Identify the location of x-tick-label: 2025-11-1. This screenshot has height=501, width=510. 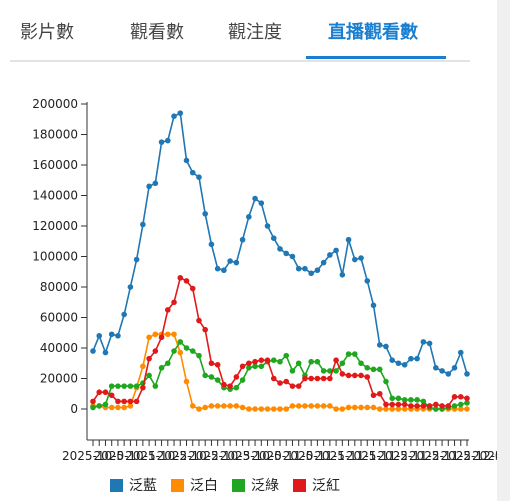
(314, 456).